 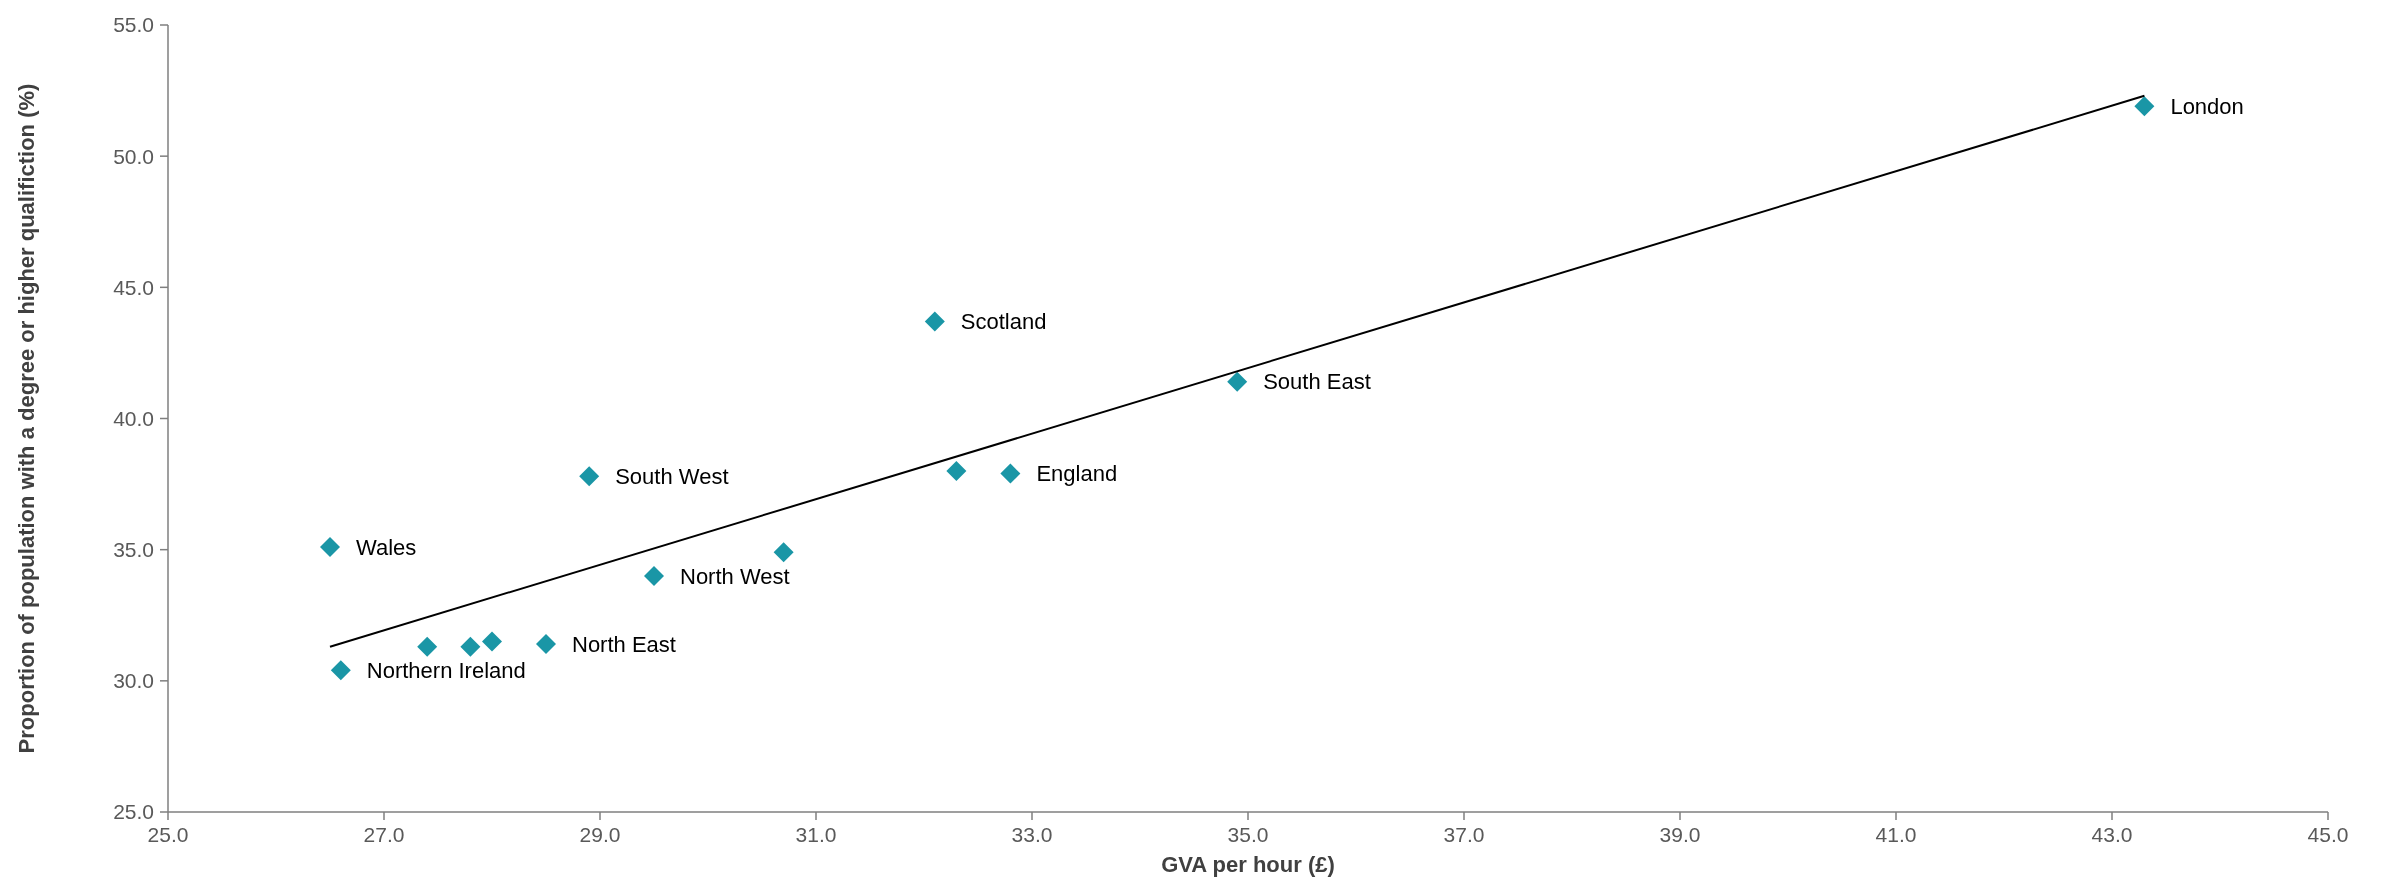 What do you see at coordinates (1896, 834) in the screenshot?
I see `x-tick-label: 41.0` at bounding box center [1896, 834].